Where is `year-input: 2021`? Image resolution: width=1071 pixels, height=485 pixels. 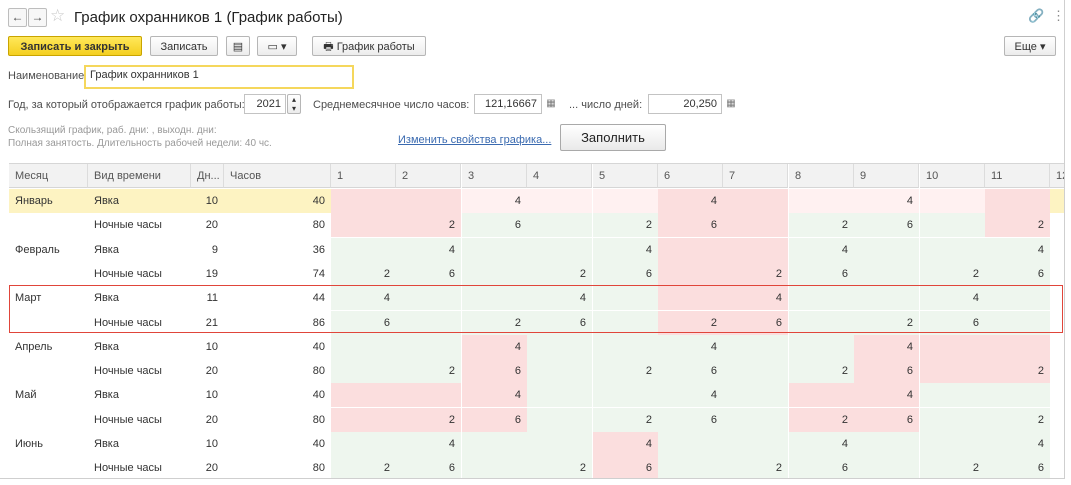 year-input: 2021 is located at coordinates (265, 104).